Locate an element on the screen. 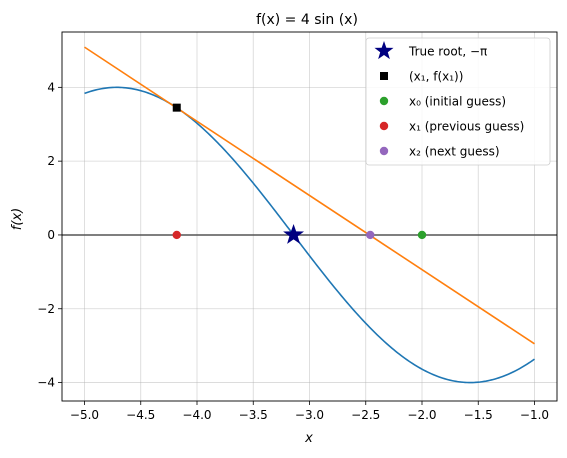  legend-label: x₁ (previous guess) is located at coordinates (466, 127).